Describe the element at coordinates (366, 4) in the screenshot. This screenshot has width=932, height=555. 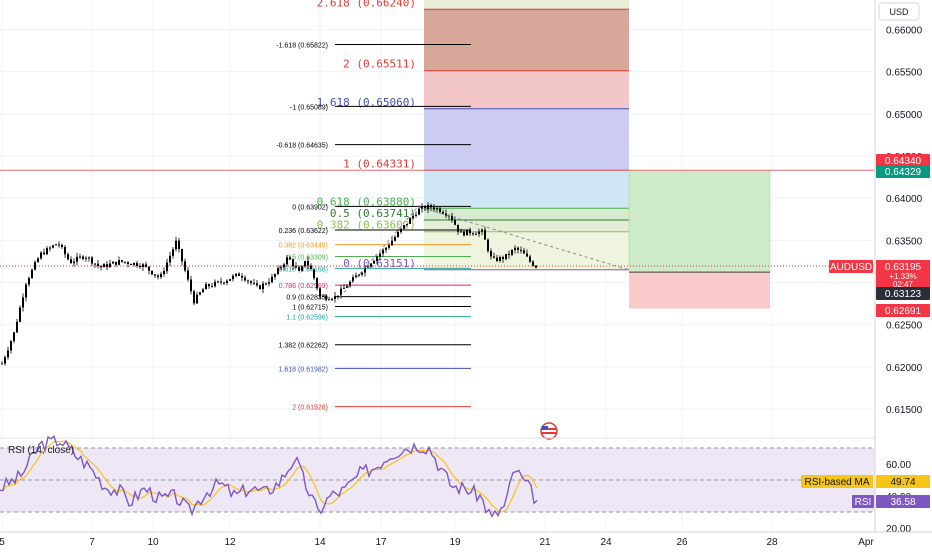
I see `fib-extension-label: 2.618 (0.66240)` at that location.